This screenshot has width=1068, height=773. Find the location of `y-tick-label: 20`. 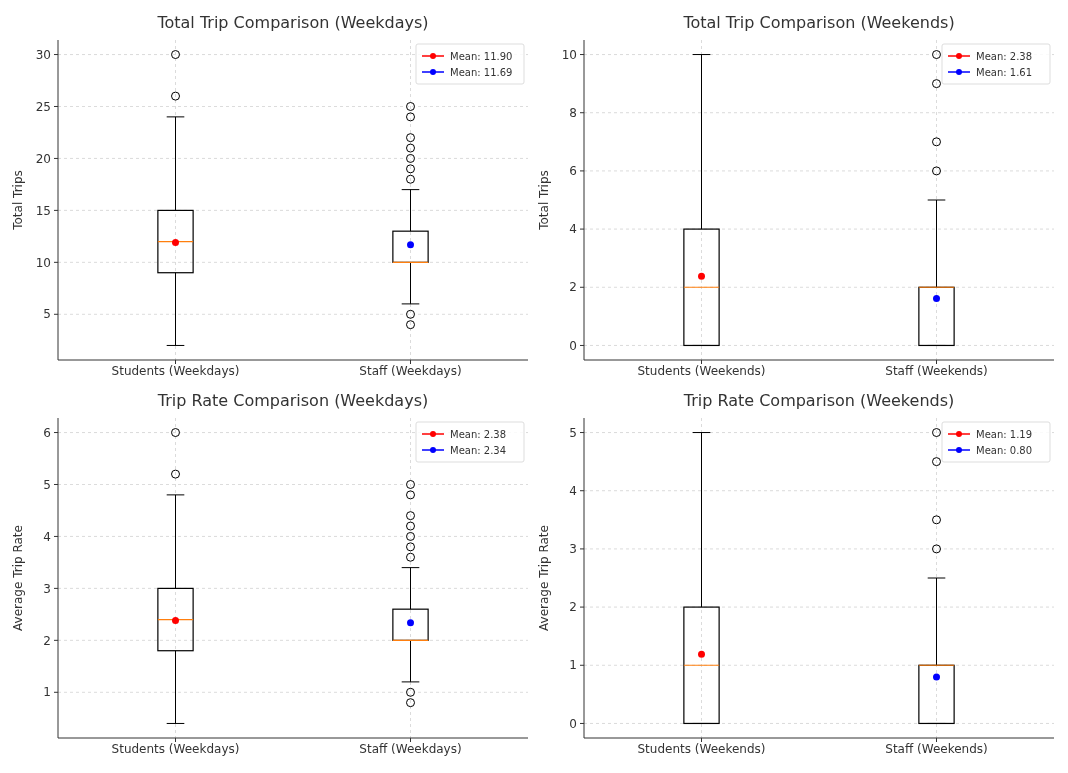

y-tick-label: 20 is located at coordinates (43, 158).